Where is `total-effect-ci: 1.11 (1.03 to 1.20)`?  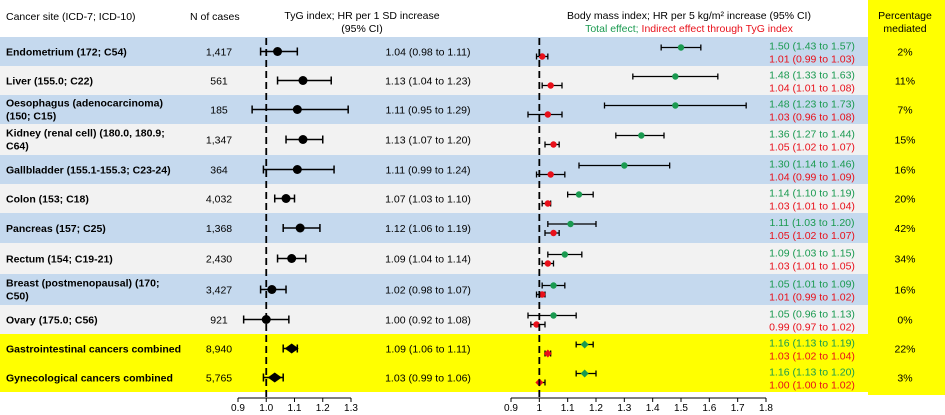 total-effect-ci: 1.11 (1.03 to 1.20) is located at coordinates (811, 223).